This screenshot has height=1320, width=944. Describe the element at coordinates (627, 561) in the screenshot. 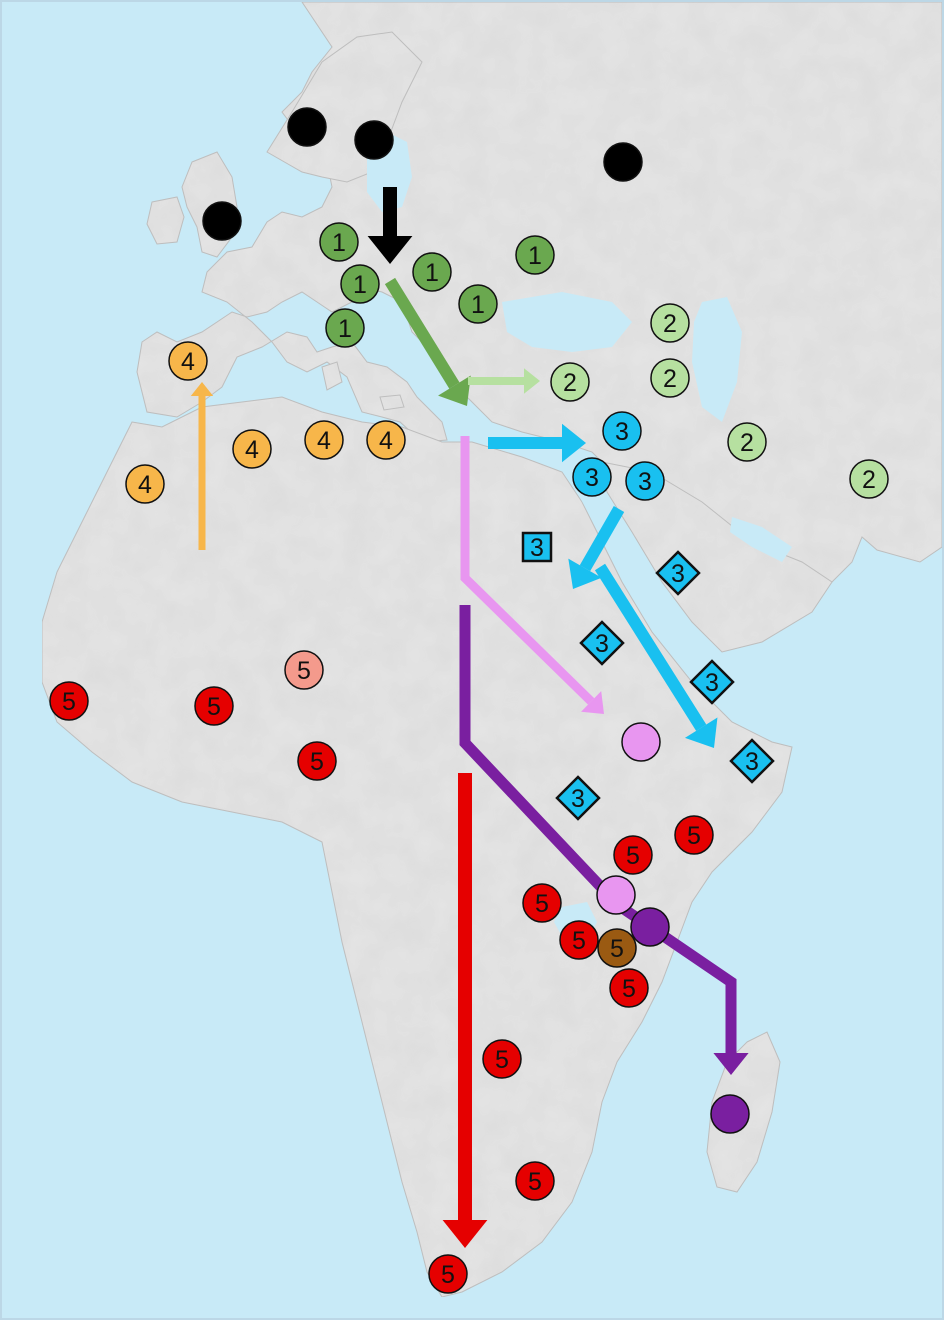

I see `red-sea` at that location.